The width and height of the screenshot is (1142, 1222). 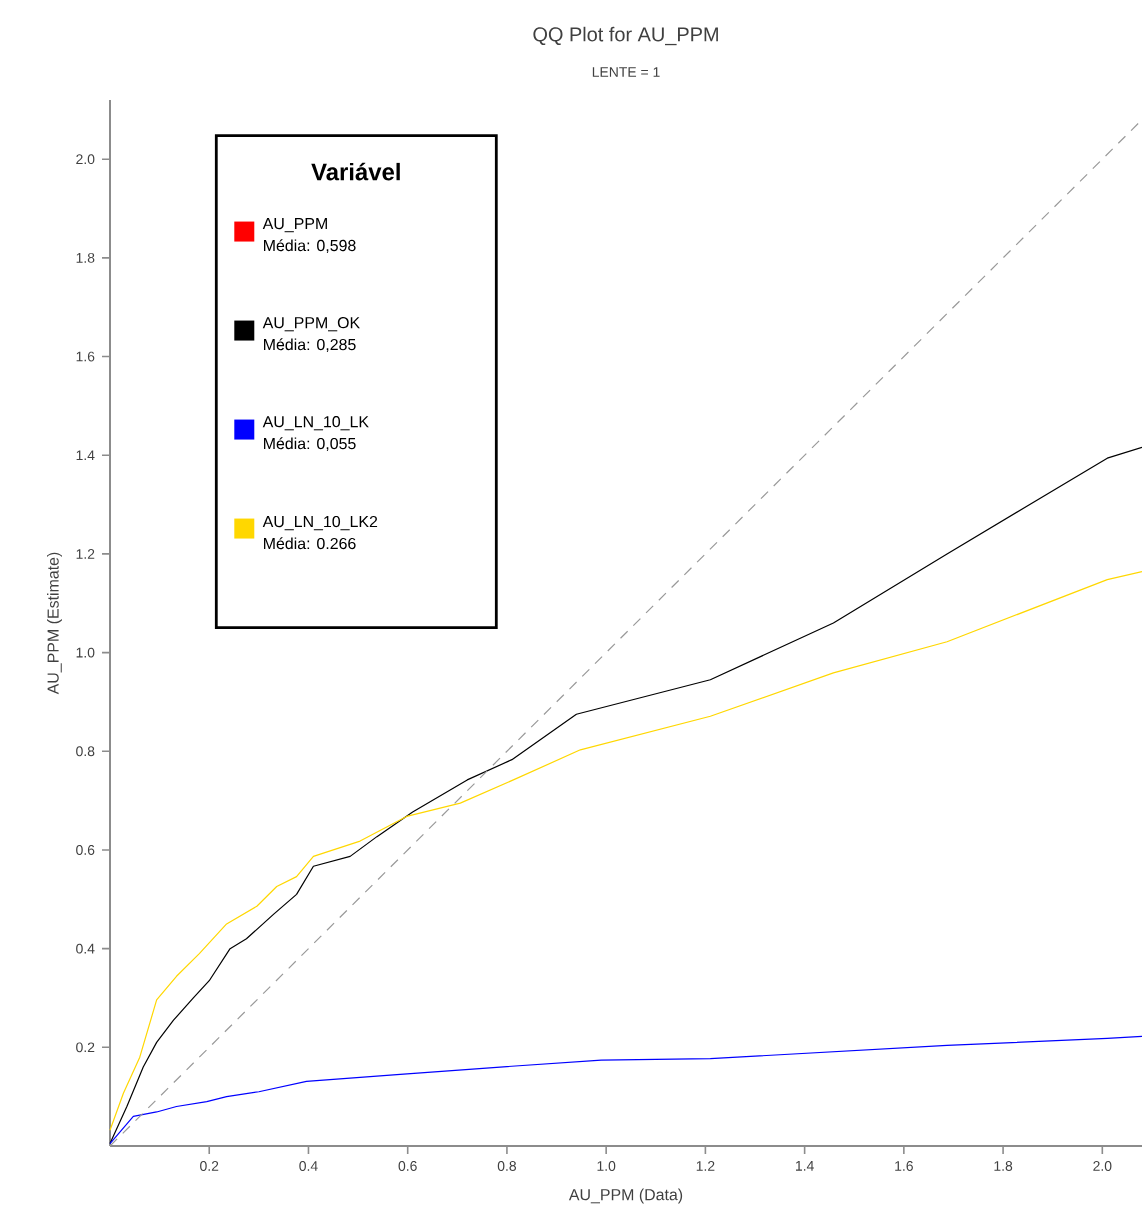 What do you see at coordinates (355, 171) in the screenshot?
I see `legend-title: Variável` at bounding box center [355, 171].